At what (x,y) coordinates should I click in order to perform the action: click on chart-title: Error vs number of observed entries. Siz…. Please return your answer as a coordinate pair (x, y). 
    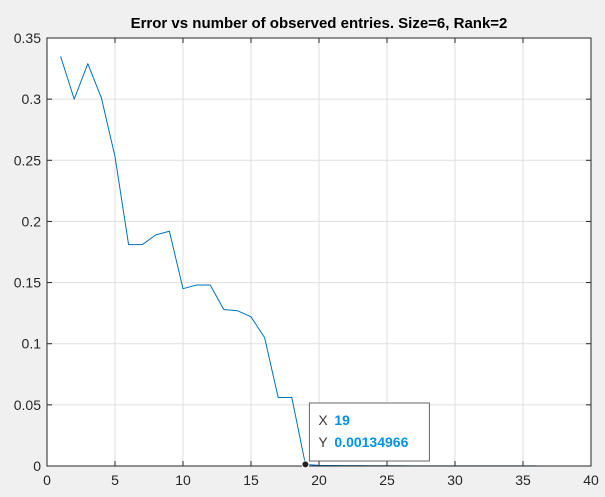
    Looking at the image, I should click on (319, 23).